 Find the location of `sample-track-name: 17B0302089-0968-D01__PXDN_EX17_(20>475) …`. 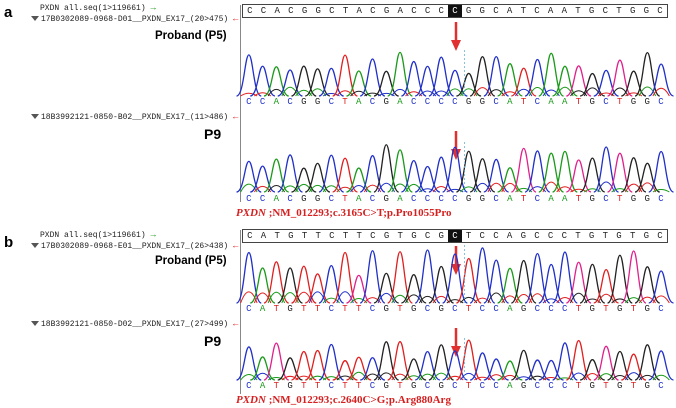

sample-track-name: 17B0302089-0968-D01__PXDN_EX17_(20>475) … is located at coordinates (134, 19).